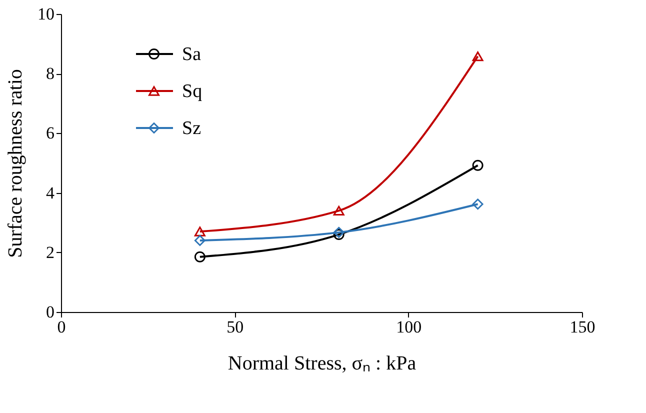 The image size is (646, 413). What do you see at coordinates (50, 252) in the screenshot?
I see `y-tick-label: 2` at bounding box center [50, 252].